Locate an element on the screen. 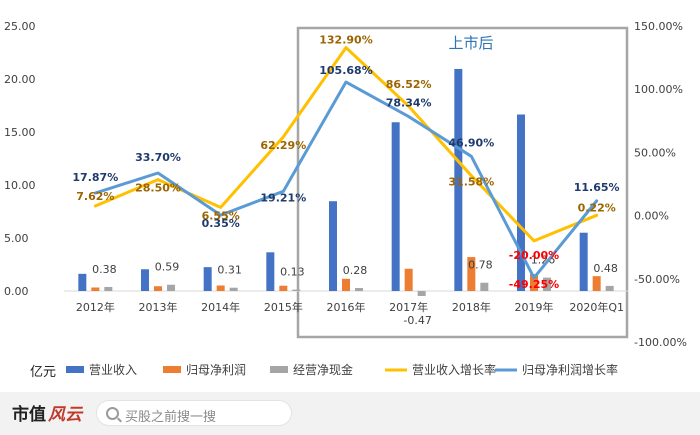  legend-label: 归母净利润增长率 is located at coordinates (570, 369).